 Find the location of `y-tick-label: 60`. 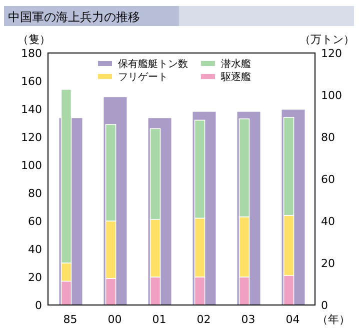

y-tick-label: 60 is located at coordinates (35, 221).